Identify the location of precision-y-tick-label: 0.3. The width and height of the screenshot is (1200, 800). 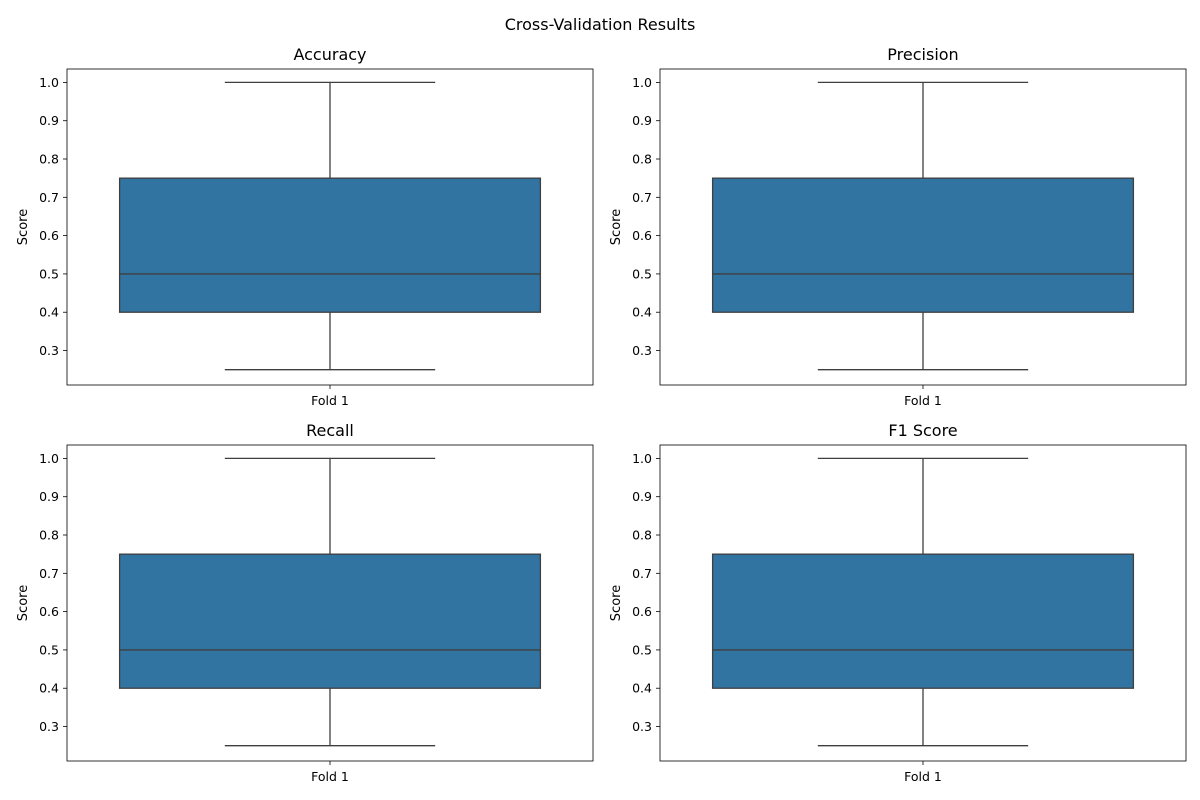
(642, 350).